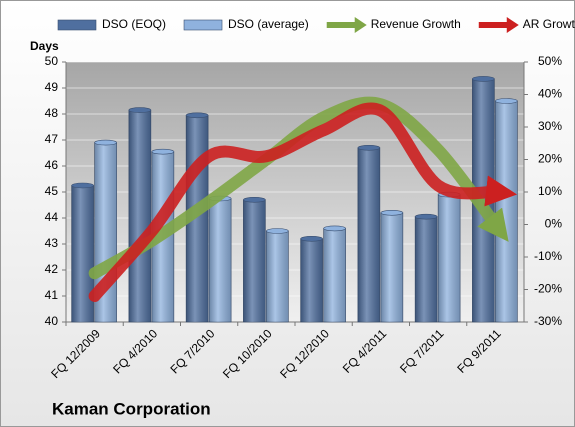 The height and width of the screenshot is (427, 575). What do you see at coordinates (44, 46) in the screenshot?
I see `y-axis-label: Days` at bounding box center [44, 46].